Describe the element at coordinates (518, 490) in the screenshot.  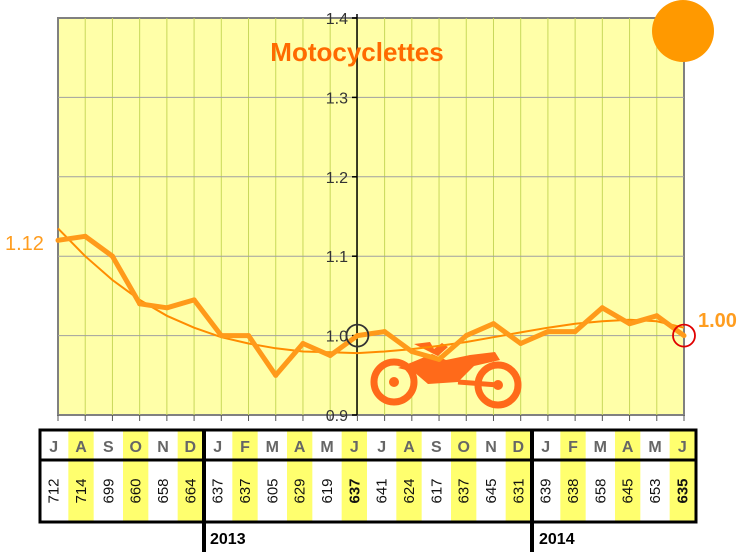
I see `value-label: 631` at that location.